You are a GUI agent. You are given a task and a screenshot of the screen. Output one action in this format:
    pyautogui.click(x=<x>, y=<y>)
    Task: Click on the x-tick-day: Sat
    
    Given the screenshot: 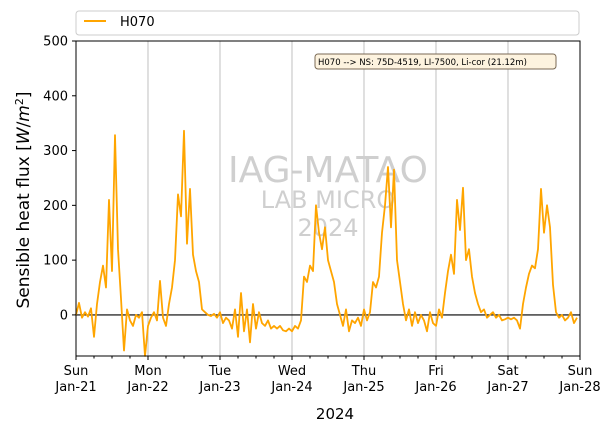 What is the action you would take?
    pyautogui.click(x=507, y=371)
    